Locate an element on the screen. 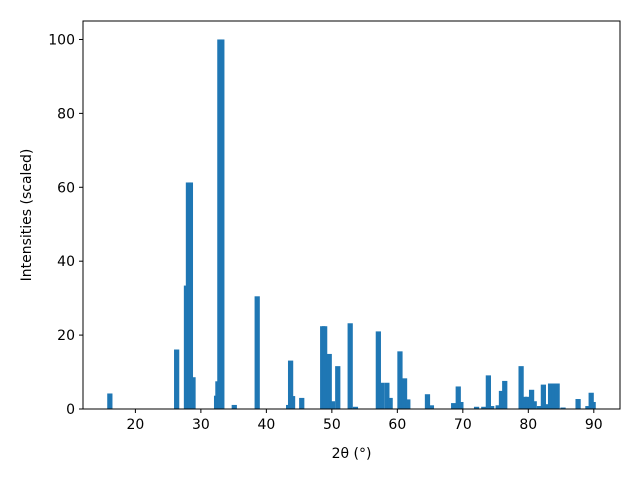 The height and width of the screenshot is (480, 640). x-tick-label: 90 is located at coordinates (594, 425).